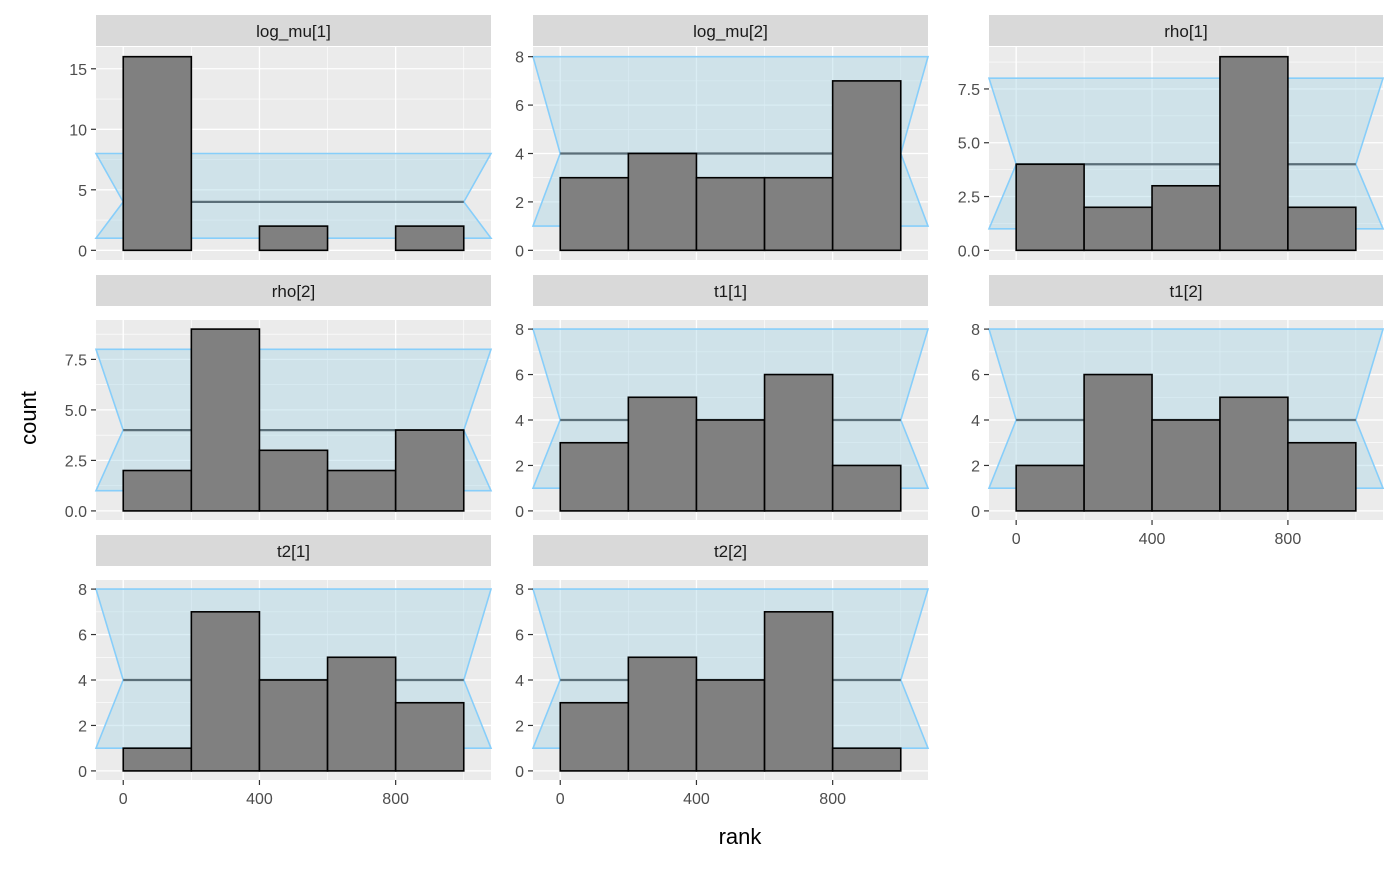 The height and width of the screenshot is (870, 1400). I want to click on facet-title: rho[1], so click(1185, 31).